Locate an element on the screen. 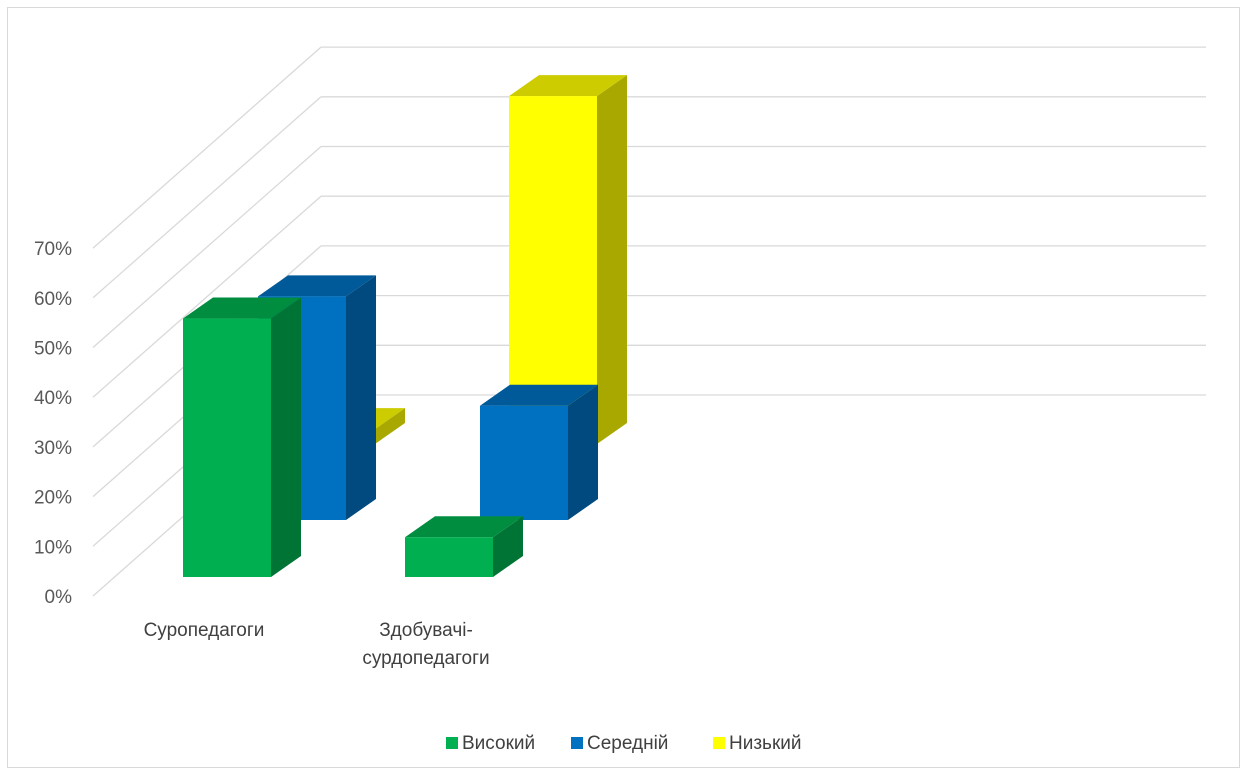  category-label: Суропедагоги is located at coordinates (204, 630).